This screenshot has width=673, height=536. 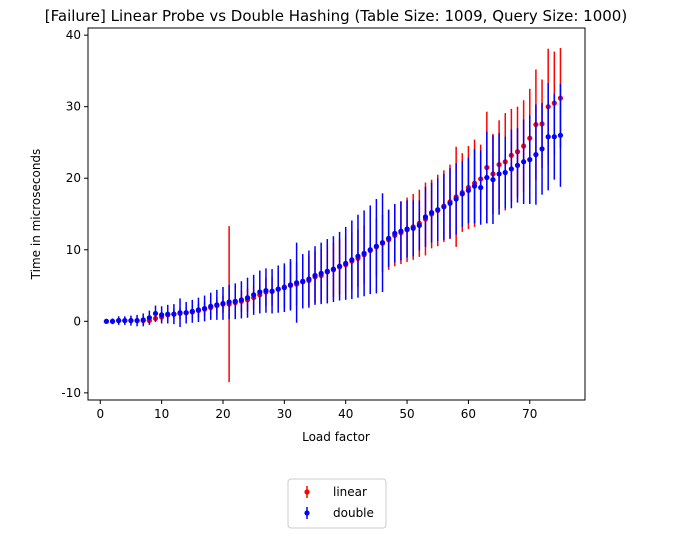 What do you see at coordinates (73, 178) in the screenshot?
I see `y-tick-label: 20` at bounding box center [73, 178].